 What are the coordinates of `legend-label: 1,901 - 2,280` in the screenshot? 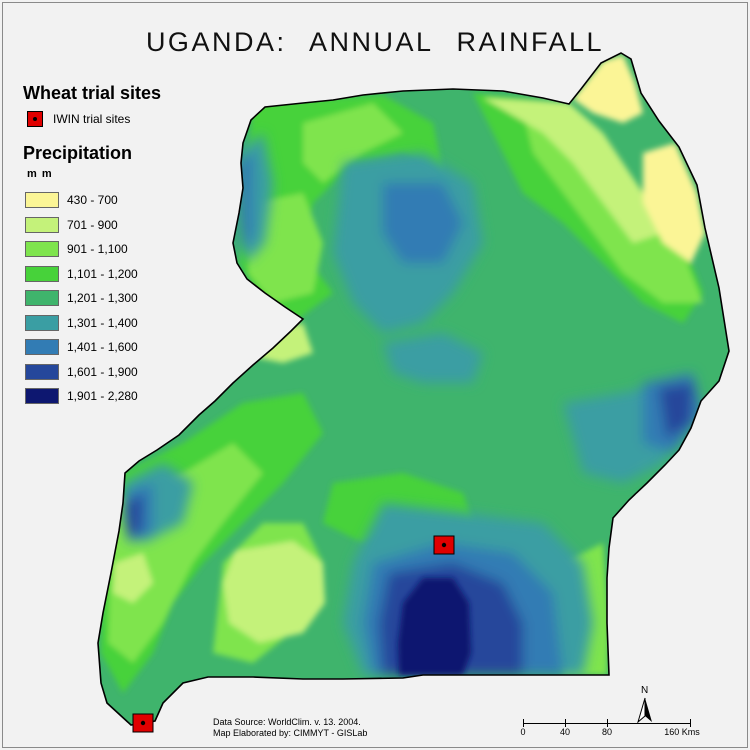 It's located at (102, 396).